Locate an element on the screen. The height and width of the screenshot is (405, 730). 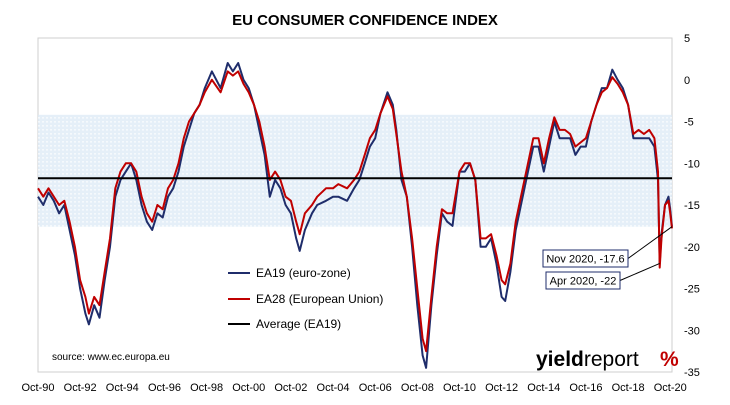
yieldreport-logo: yieldreport % is located at coordinates (607, 359).